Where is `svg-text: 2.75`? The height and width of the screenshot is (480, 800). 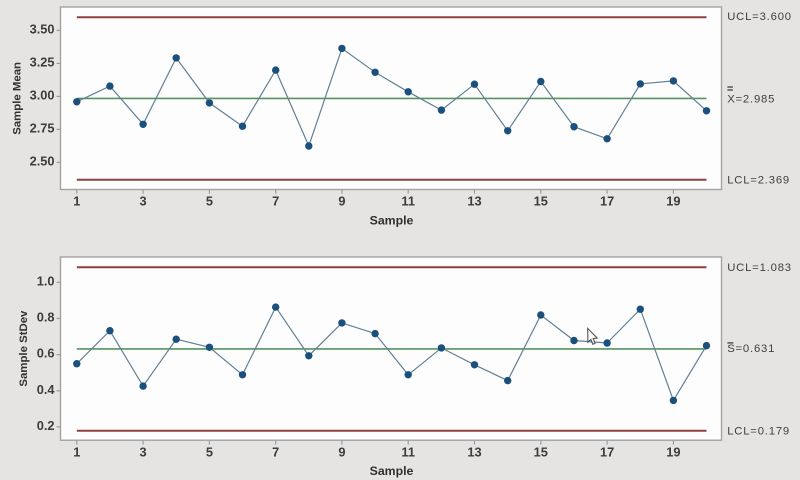 svg-text: 2.75 is located at coordinates (42, 128).